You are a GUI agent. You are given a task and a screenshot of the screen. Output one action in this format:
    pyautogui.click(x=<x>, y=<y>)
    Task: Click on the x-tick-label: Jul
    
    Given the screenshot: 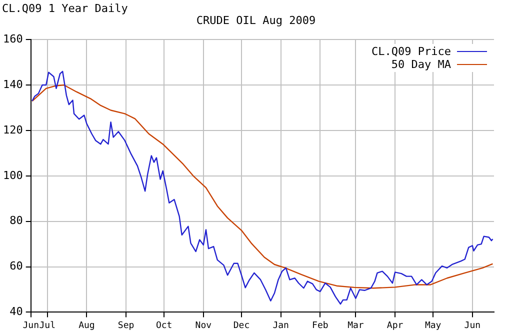 What is the action you would take?
    pyautogui.click(x=47, y=325)
    